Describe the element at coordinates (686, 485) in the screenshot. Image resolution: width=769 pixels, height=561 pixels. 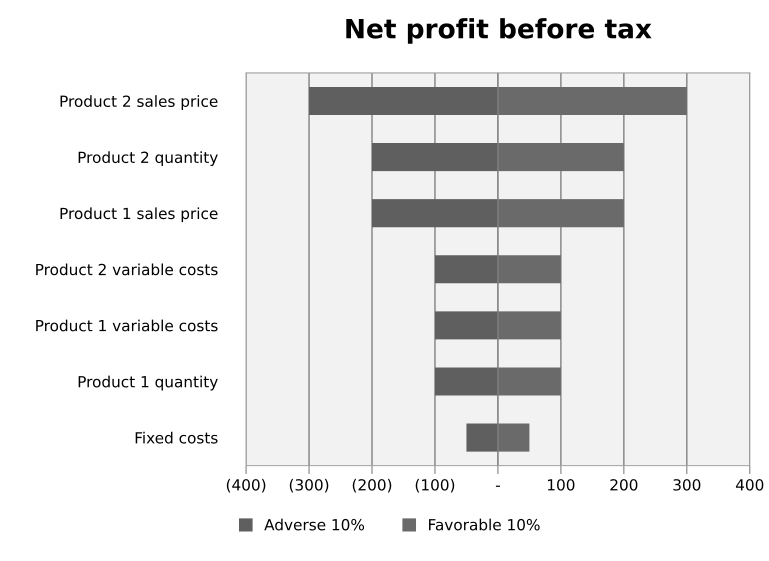
I see `x-tick-label: 300` at that location.